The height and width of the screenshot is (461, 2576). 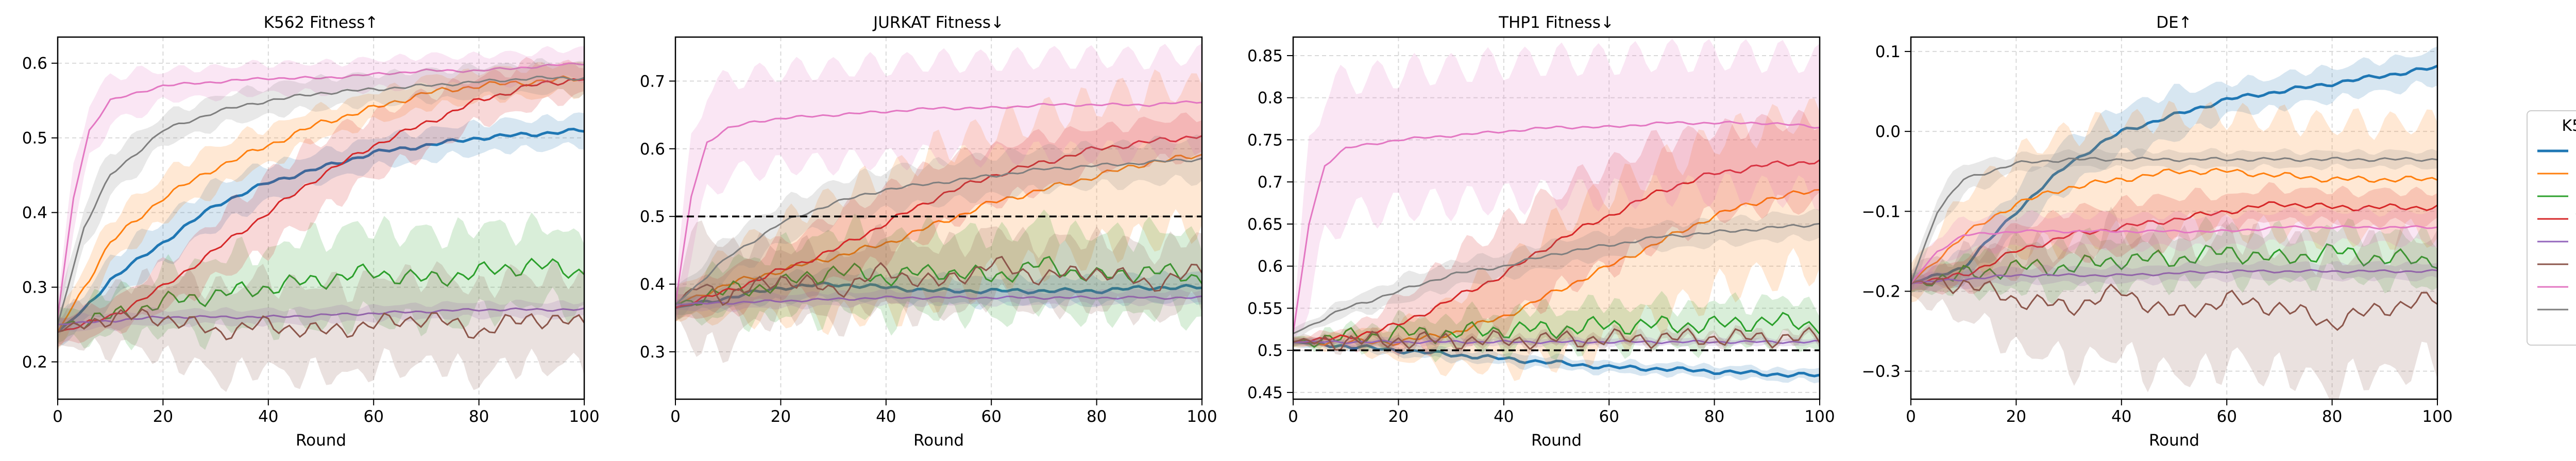 What do you see at coordinates (2552, 310) in the screenshot?
I see `legend-item-pex: PEX` at bounding box center [2552, 310].